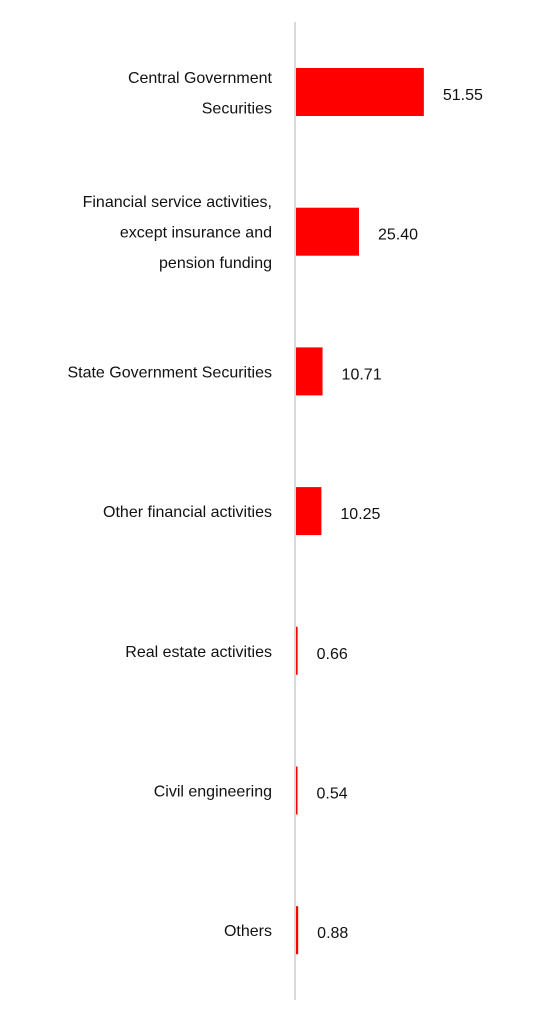  Describe the element at coordinates (332, 933) in the screenshot. I see `value-label-7: 0.88` at that location.